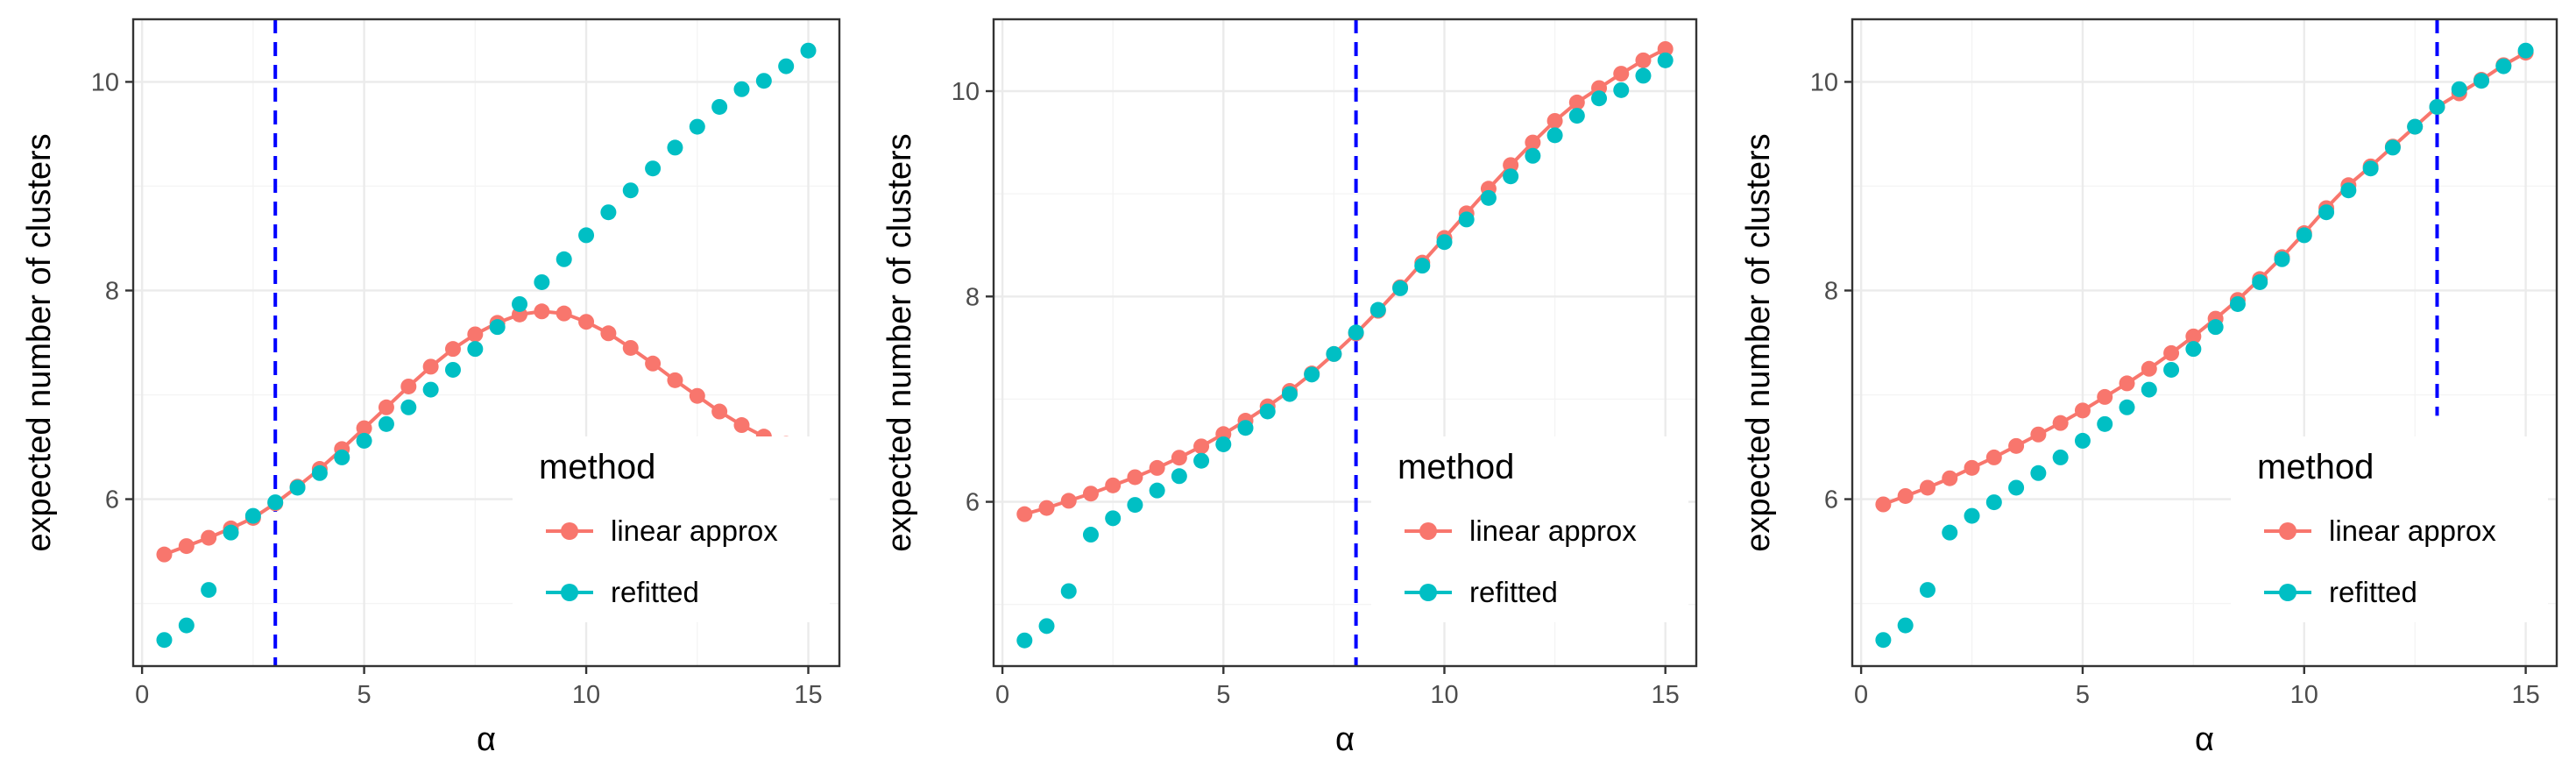  What do you see at coordinates (899, 342) in the screenshot?
I see `y-axis-title: expected number of clusters` at bounding box center [899, 342].